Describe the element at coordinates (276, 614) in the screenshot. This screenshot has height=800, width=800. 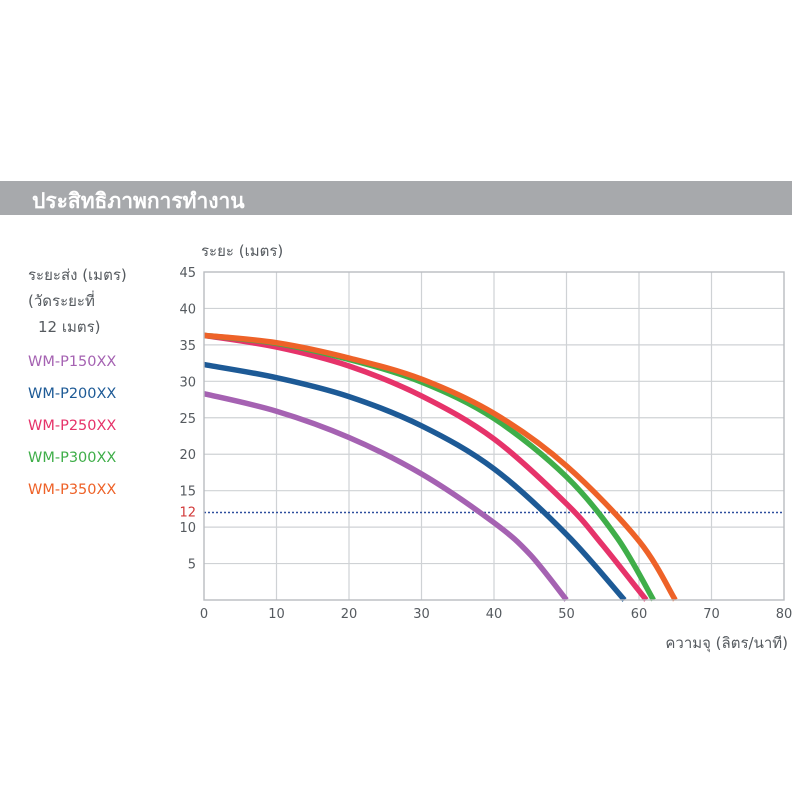
I see `x-tick-label-10: 10` at that location.